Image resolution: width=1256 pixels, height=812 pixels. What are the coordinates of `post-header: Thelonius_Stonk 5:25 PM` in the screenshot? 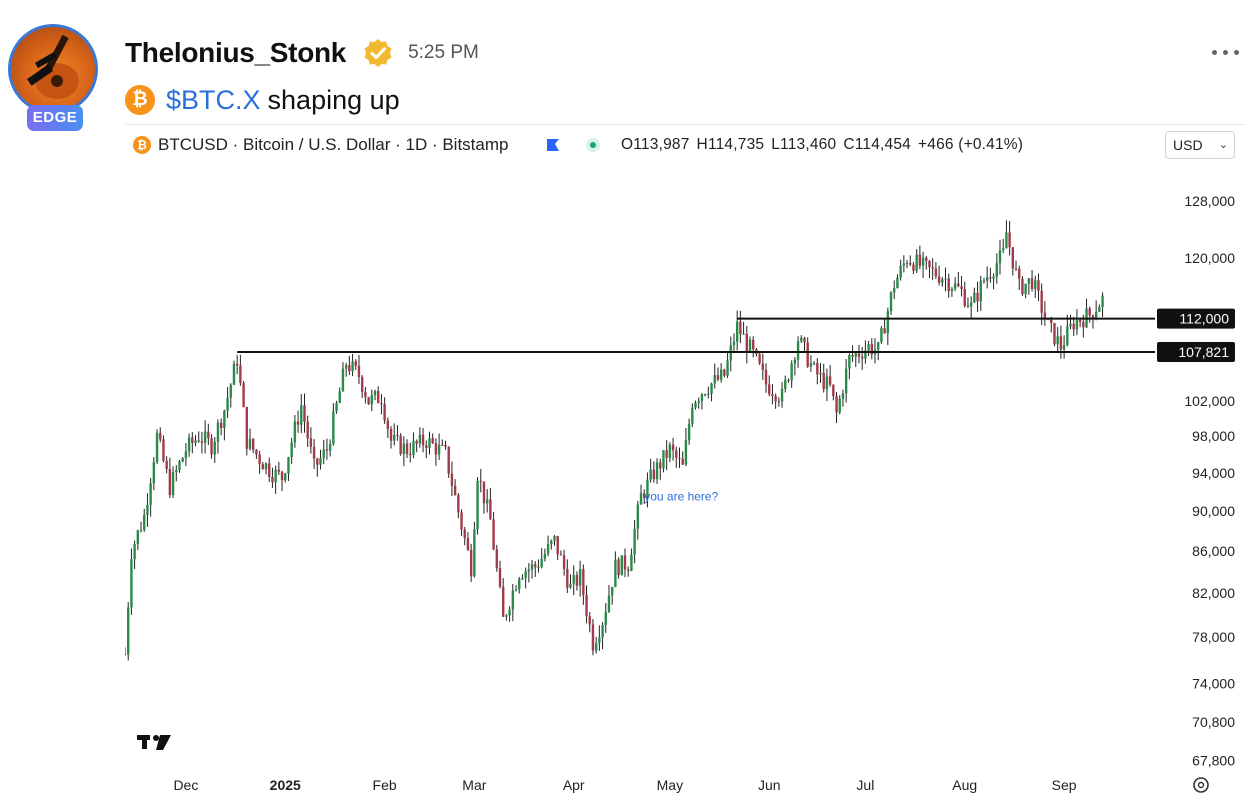 It's located at (302, 53).